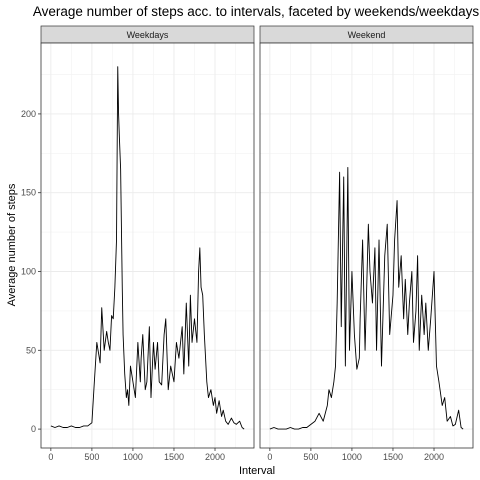 The width and height of the screenshot is (480, 480). Describe the element at coordinates (31, 350) in the screenshot. I see `y-tick-label: 50` at that location.